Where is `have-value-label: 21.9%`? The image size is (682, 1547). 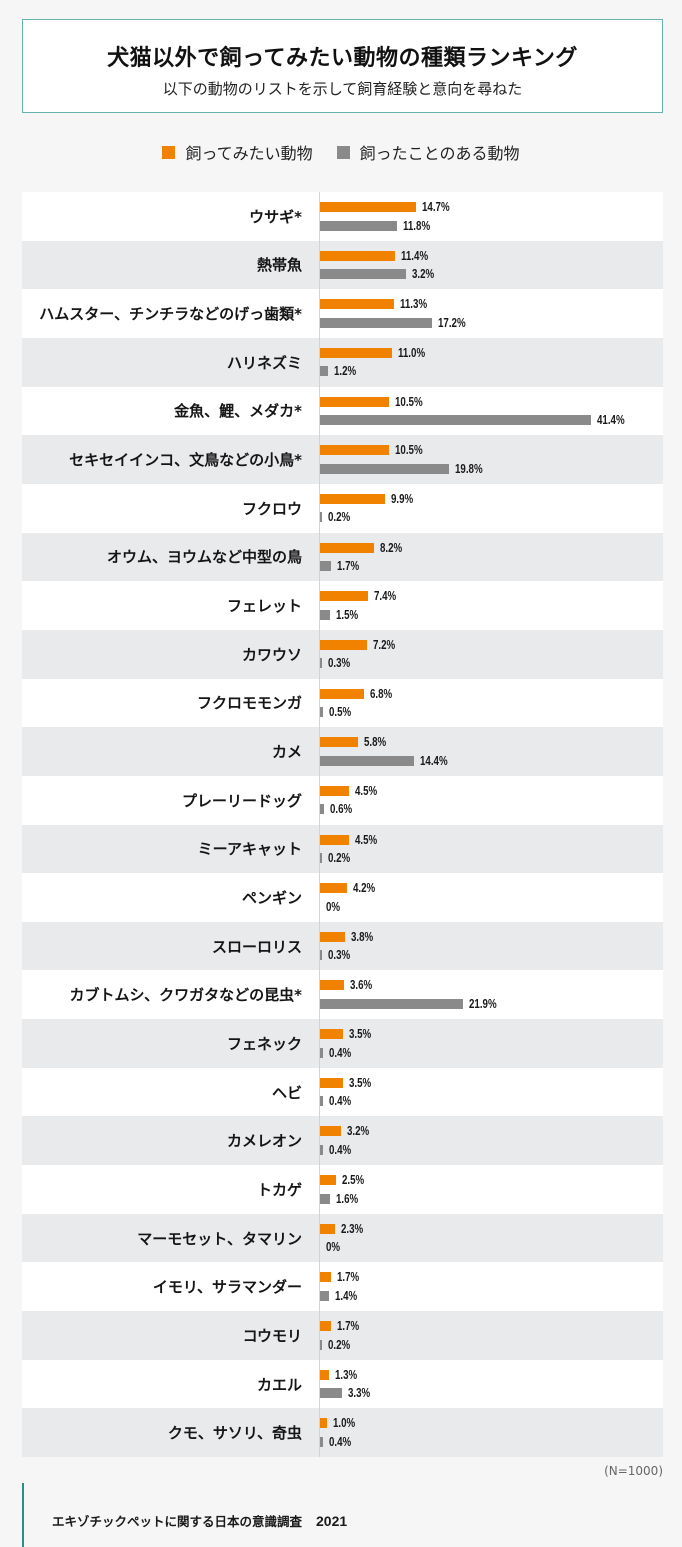 have-value-label: 21.9% is located at coordinates (483, 1003).